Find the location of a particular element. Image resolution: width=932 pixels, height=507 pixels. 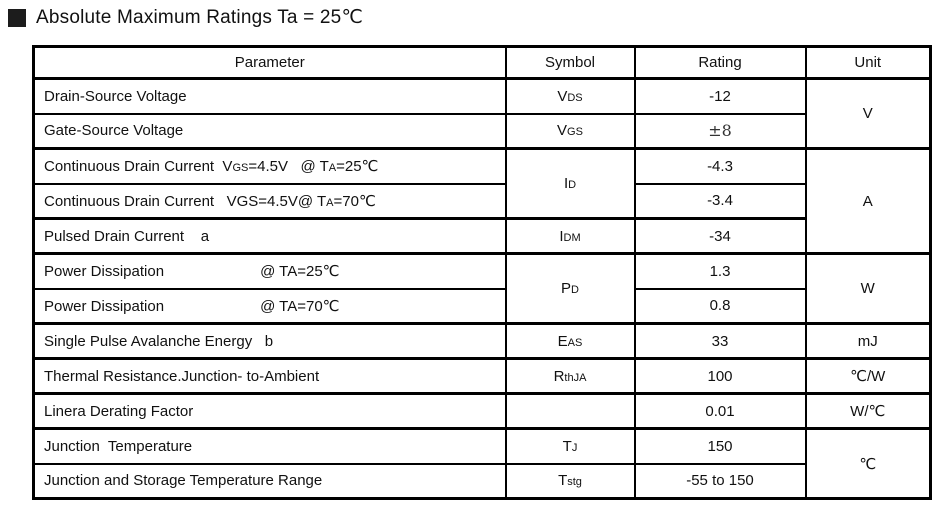

text-segment: W/℃ is located at coordinates (868, 411).